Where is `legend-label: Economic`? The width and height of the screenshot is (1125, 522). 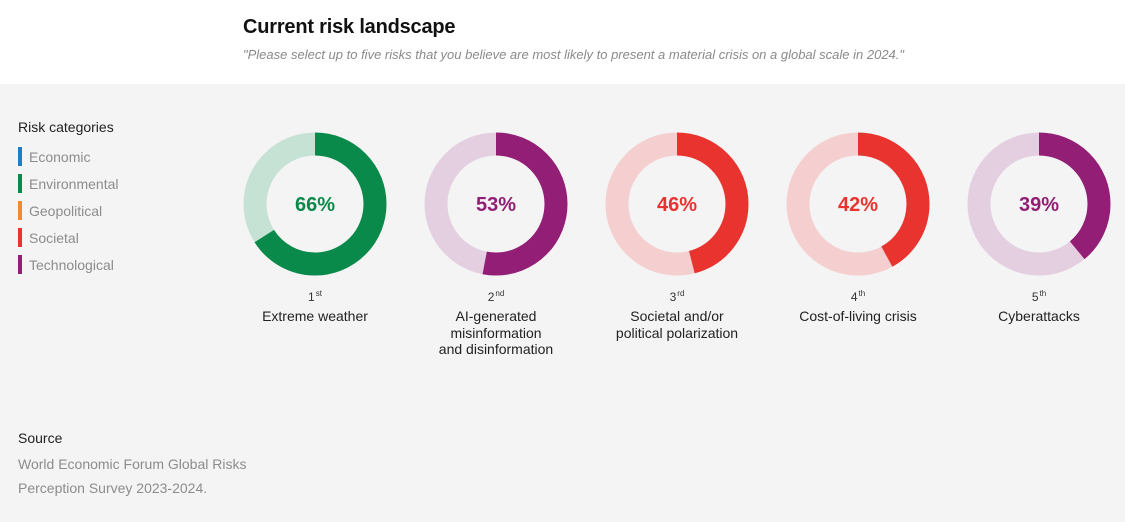 legend-label: Economic is located at coordinates (60, 156).